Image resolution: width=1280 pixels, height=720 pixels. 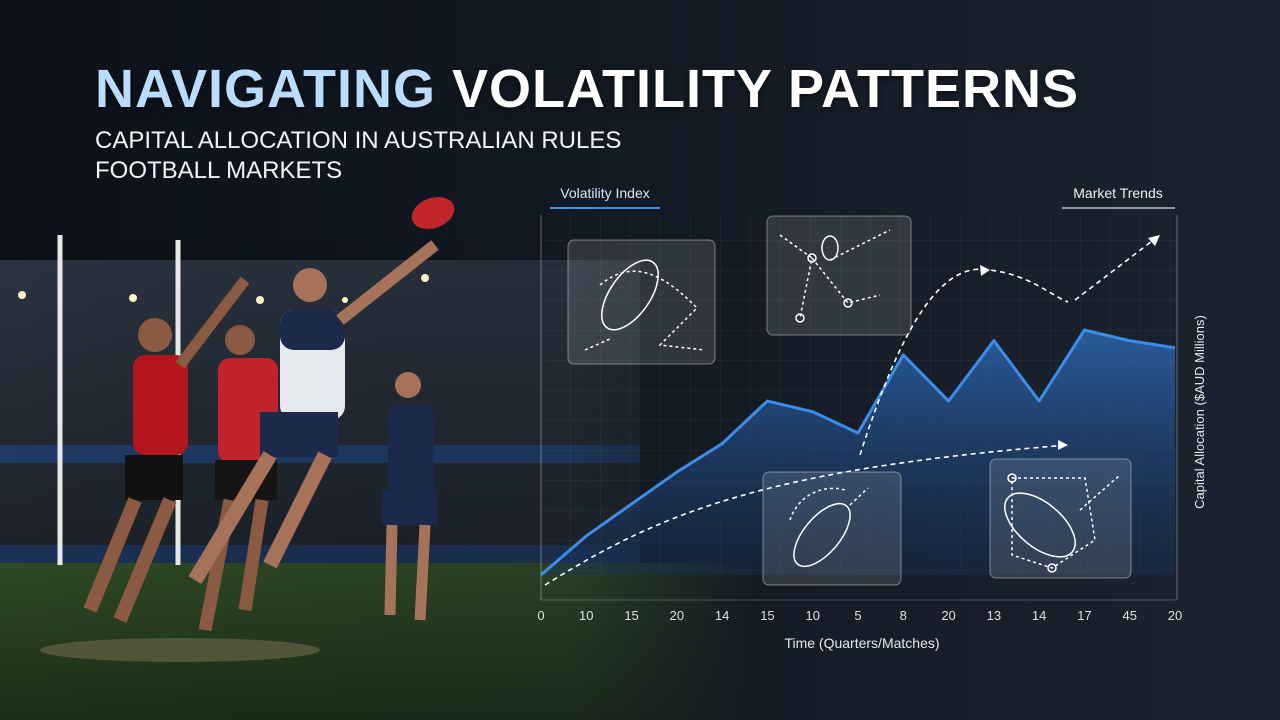 I want to click on football, so click(x=433, y=213).